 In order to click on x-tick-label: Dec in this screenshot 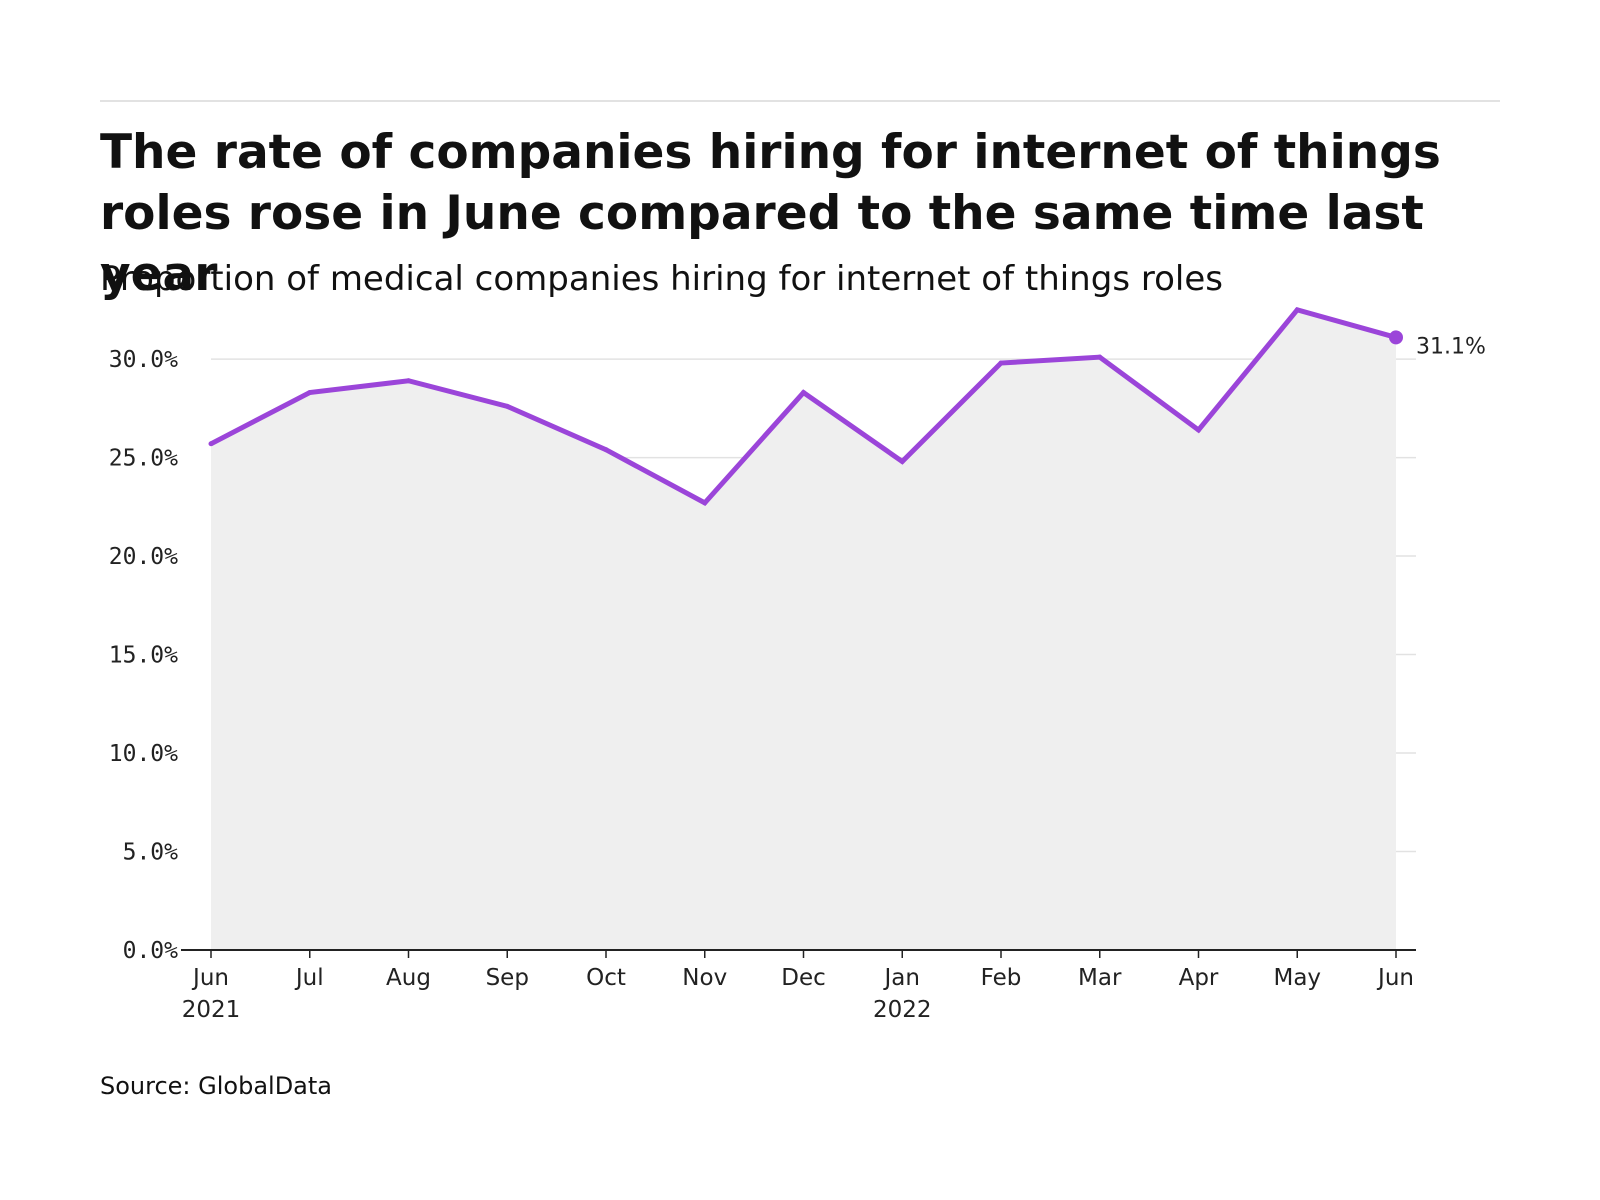, I will do `click(803, 978)`.